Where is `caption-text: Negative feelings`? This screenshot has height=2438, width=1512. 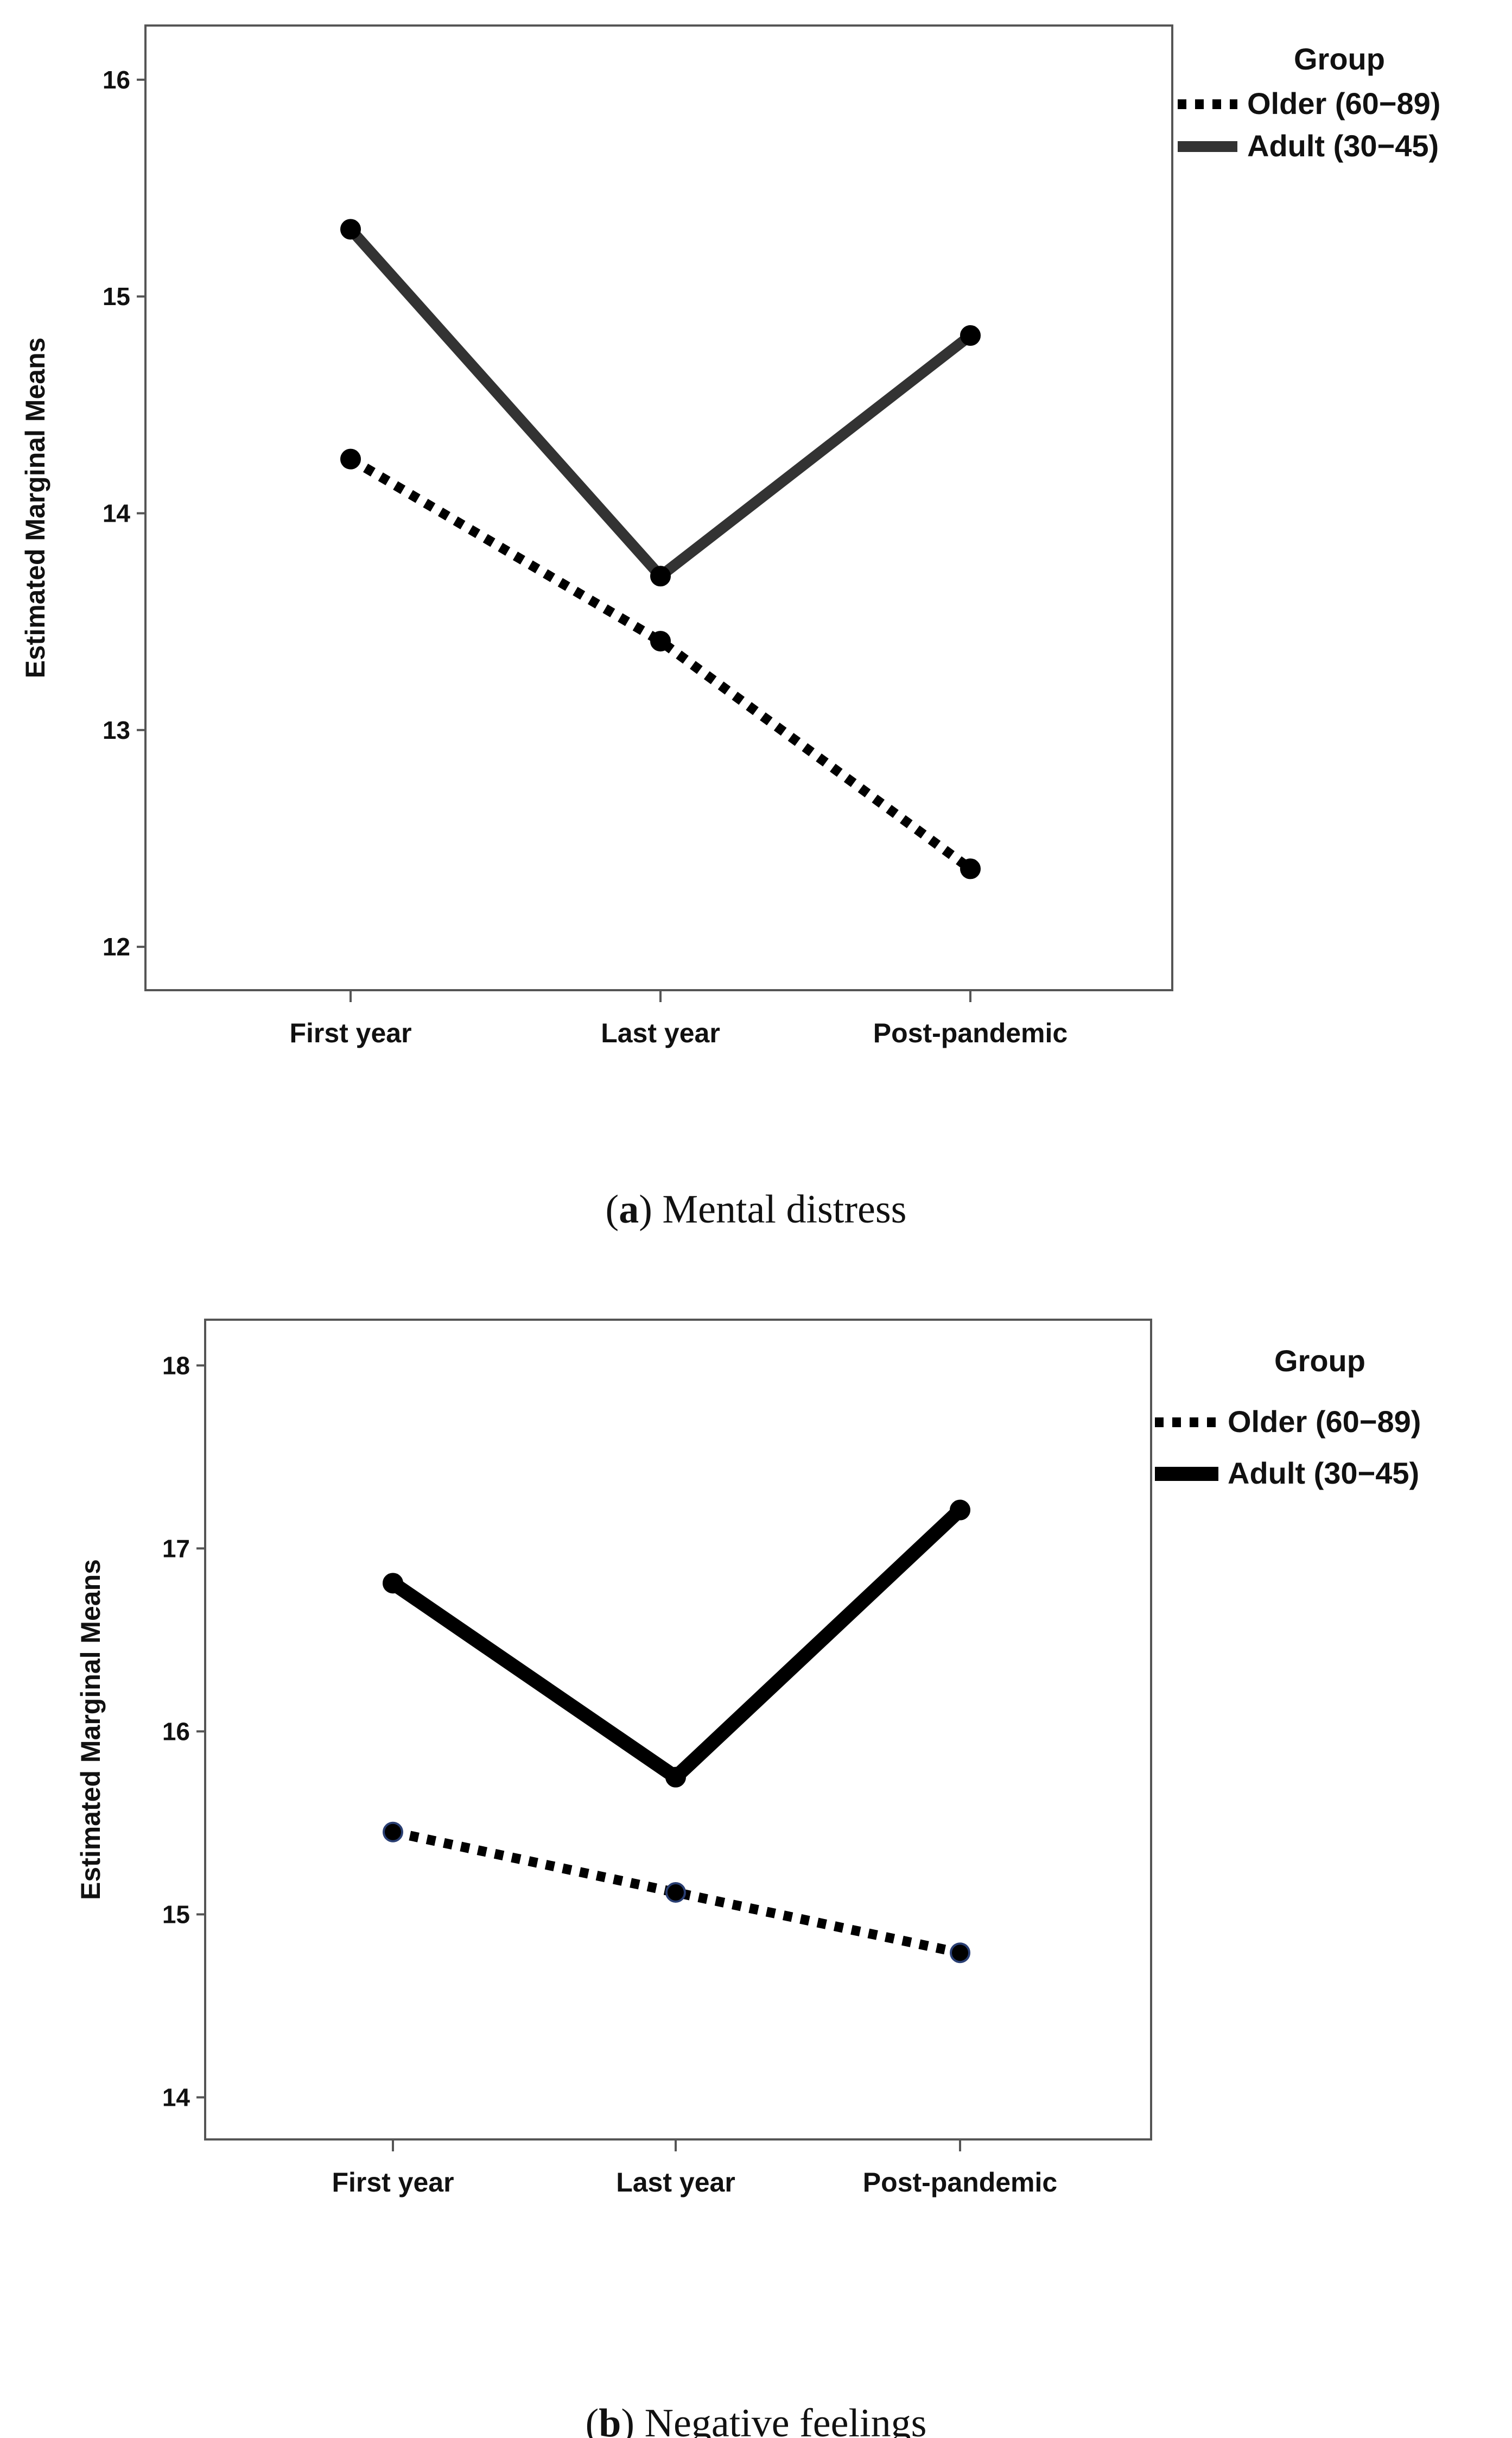 caption-text: Negative feelings is located at coordinates (786, 2419).